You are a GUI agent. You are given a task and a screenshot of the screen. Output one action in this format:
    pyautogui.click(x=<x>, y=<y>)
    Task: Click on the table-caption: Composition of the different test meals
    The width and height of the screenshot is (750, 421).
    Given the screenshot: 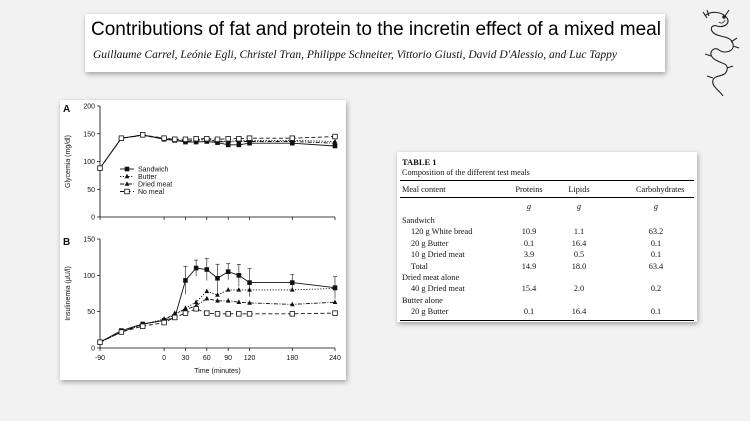 What is the action you would take?
    pyautogui.click(x=466, y=172)
    